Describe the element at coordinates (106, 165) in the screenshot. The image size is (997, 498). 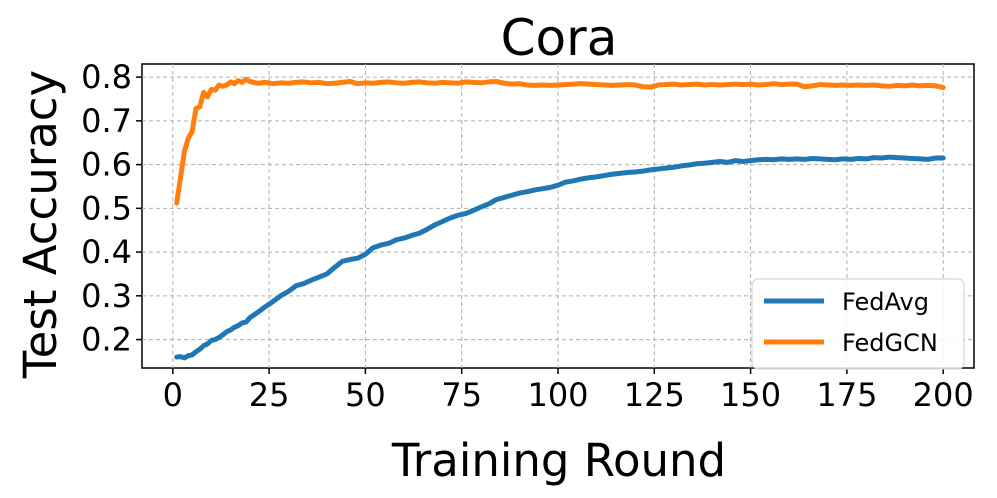
I see `y-tick-label: 0.6` at that location.